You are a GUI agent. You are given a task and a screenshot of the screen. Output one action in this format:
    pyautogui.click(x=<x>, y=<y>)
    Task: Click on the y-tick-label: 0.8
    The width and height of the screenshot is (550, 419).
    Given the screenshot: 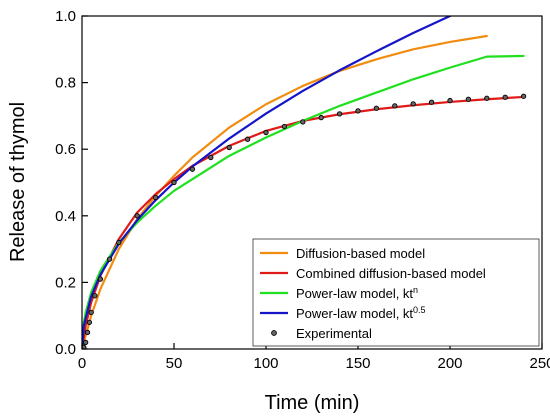 What is the action you would take?
    pyautogui.click(x=65, y=83)
    